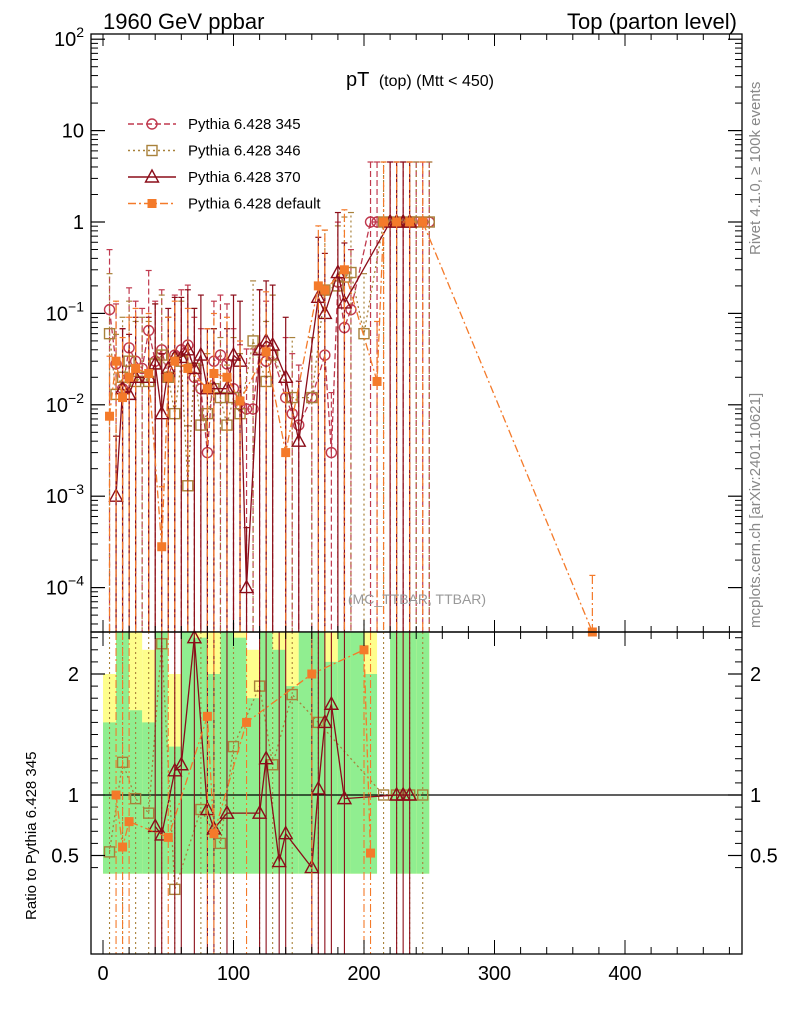  I want to click on ratio-p370-line, so click(282, 753).